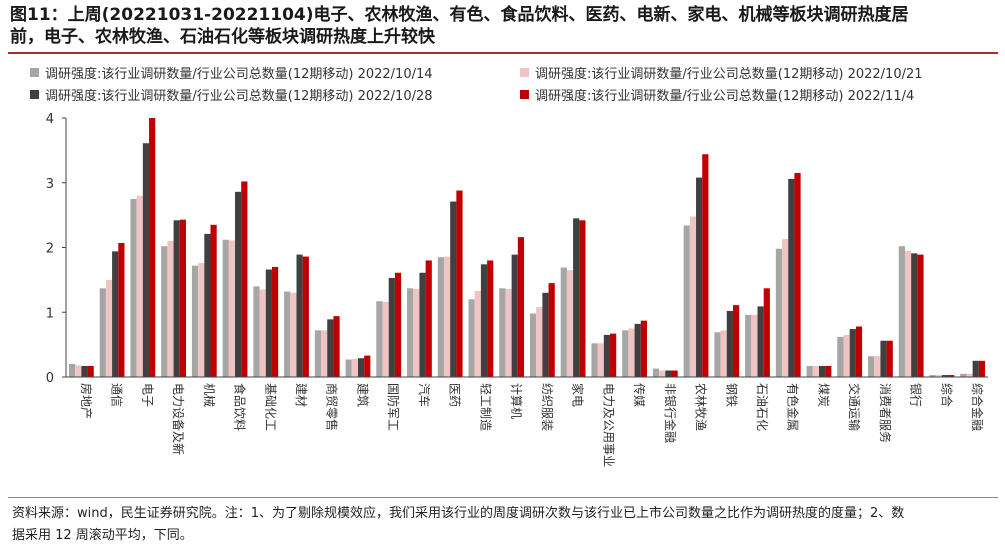 This screenshot has height=550, width=1005. I want to click on x-tick-label: 家电, so click(578, 395).